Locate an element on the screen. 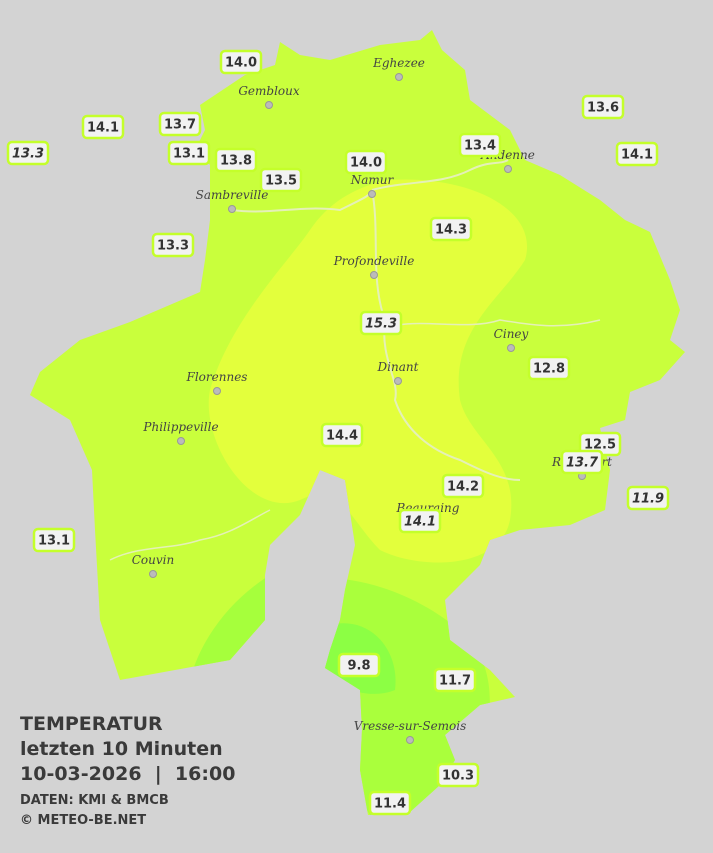 Image resolution: width=713 pixels, height=853 pixels. station-value: 12.5 is located at coordinates (600, 445).